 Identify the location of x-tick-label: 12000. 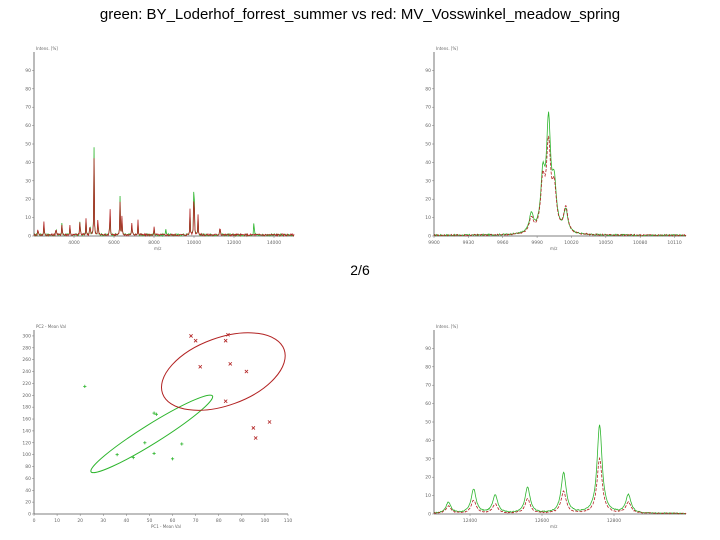
(234, 243).